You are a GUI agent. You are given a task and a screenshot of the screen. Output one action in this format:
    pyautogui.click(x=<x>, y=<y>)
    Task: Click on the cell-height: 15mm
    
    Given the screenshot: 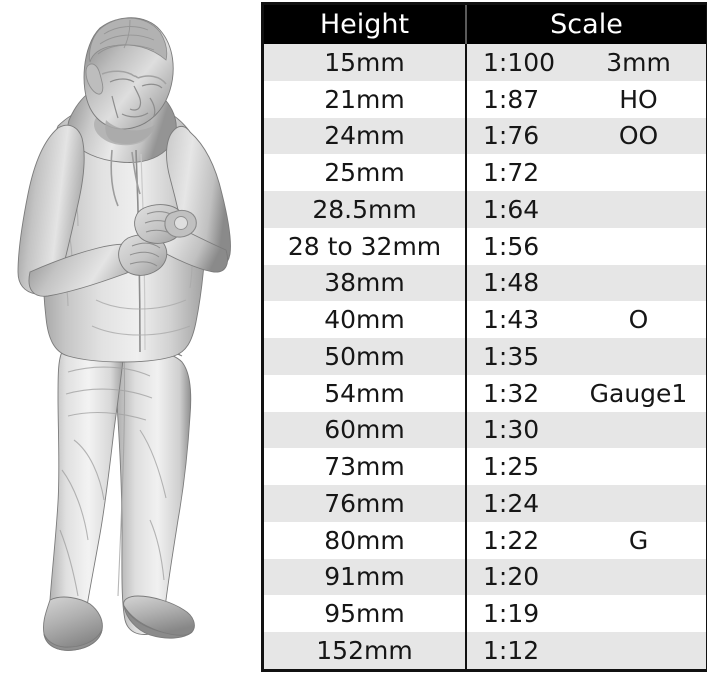 What is the action you would take?
    pyautogui.click(x=365, y=62)
    